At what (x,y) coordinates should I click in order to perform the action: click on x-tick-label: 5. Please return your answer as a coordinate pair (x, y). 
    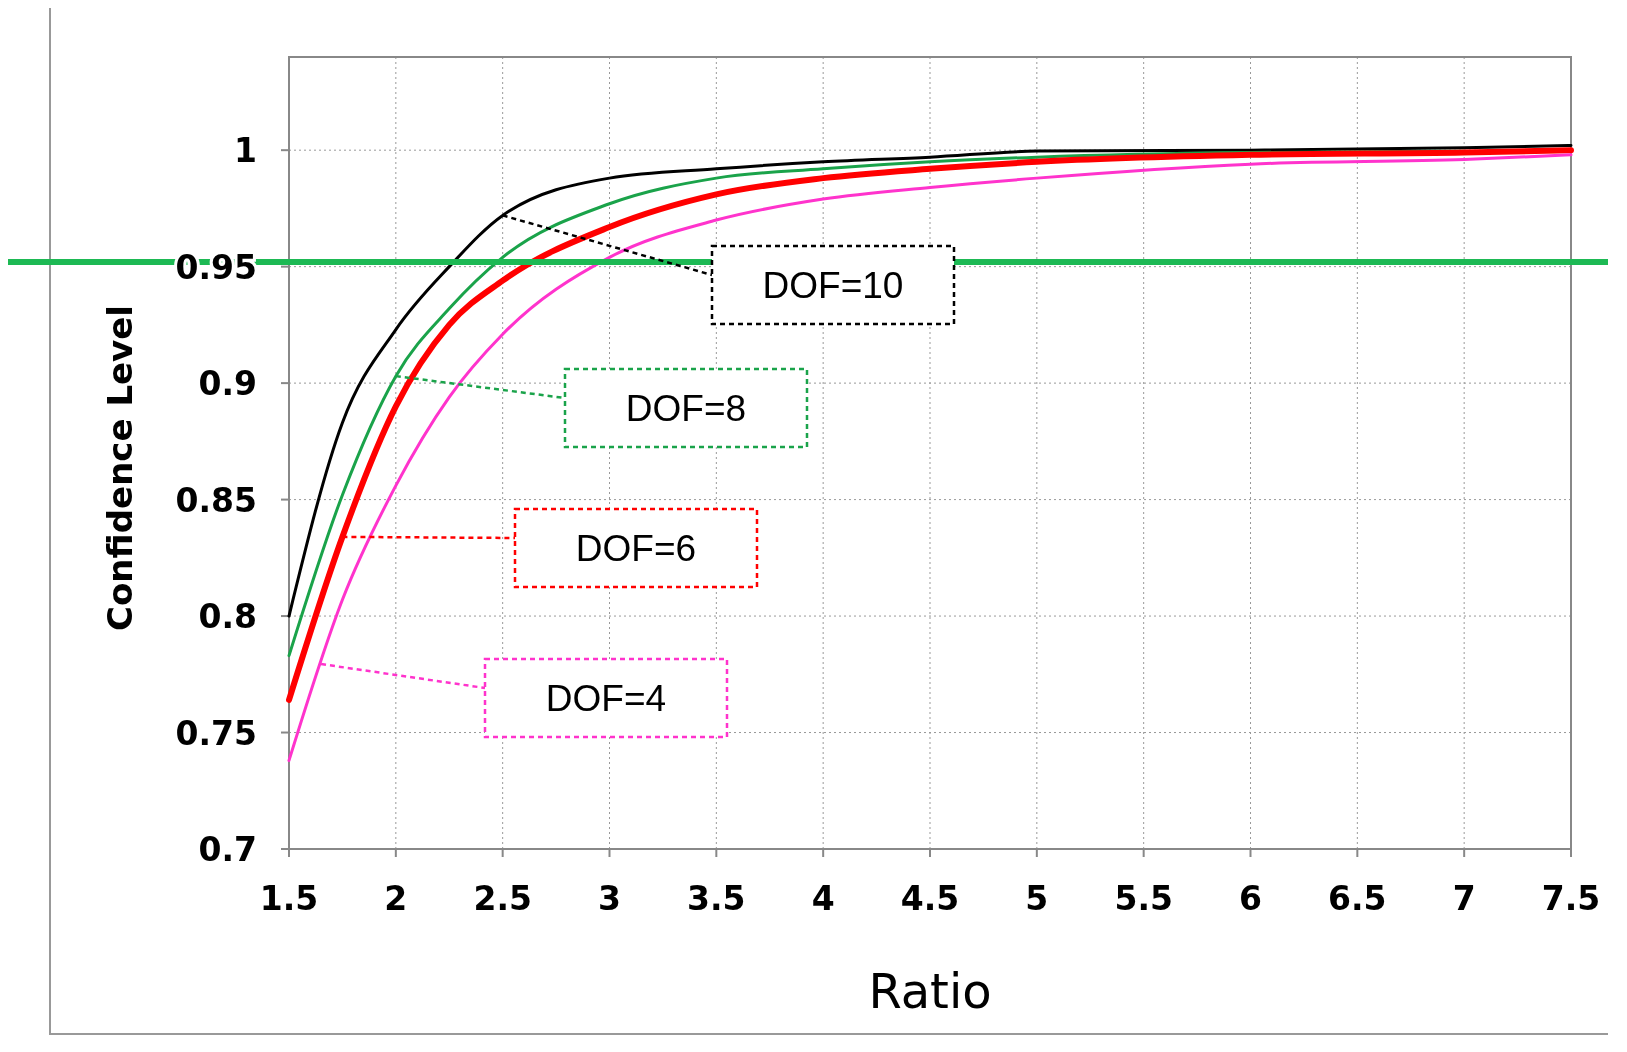
    Looking at the image, I should click on (1037, 898).